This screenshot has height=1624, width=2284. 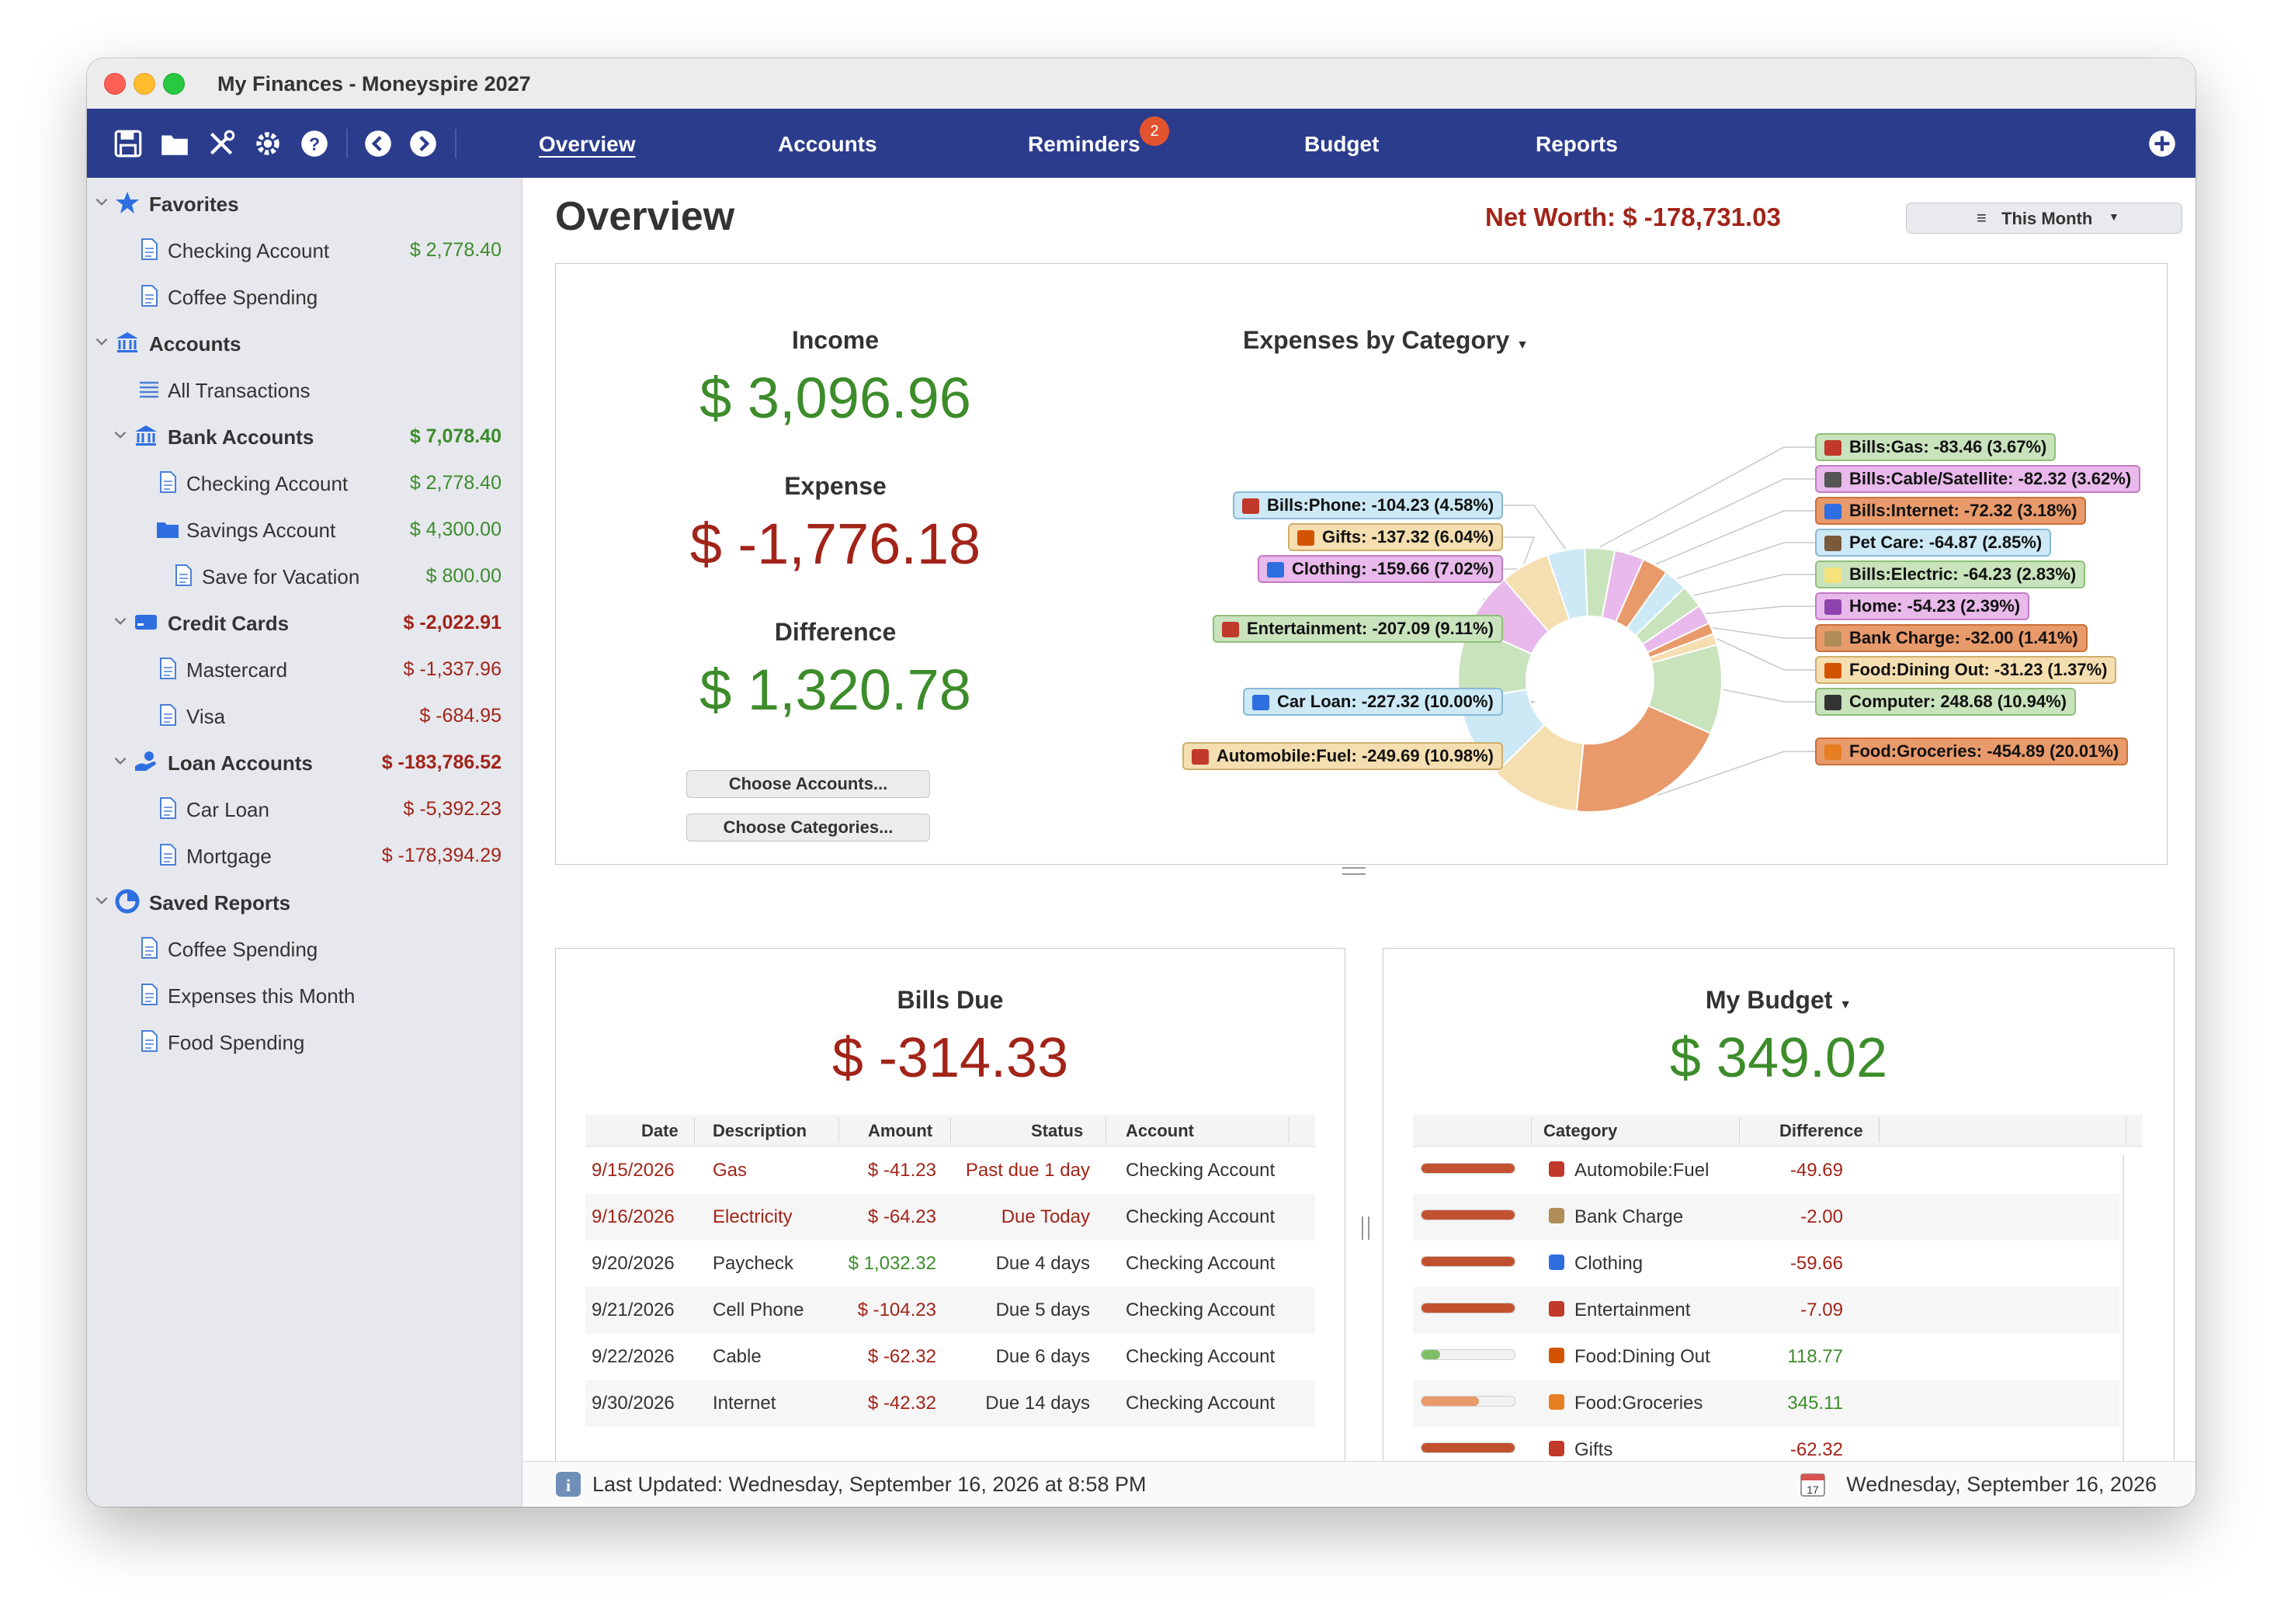 I want to click on period-selector: ≡ This Month ▼, so click(x=2044, y=218).